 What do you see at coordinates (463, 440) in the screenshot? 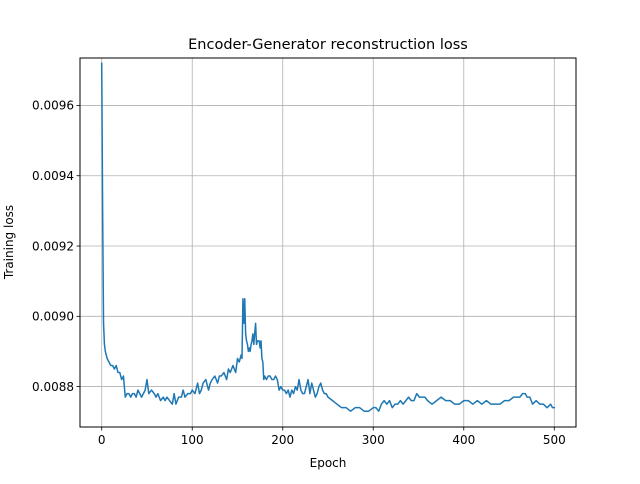
I see `x-tick-label: 400` at bounding box center [463, 440].